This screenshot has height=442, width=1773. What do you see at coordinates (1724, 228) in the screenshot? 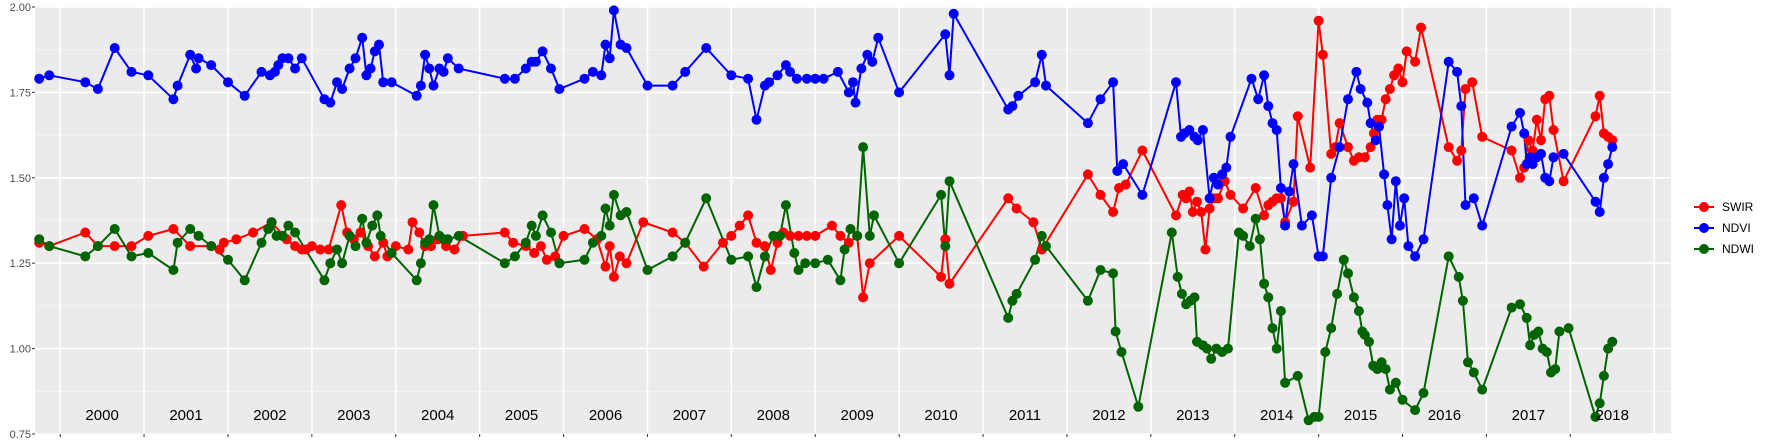
I see `legend: SWIR NDVI NDWI` at bounding box center [1724, 228].